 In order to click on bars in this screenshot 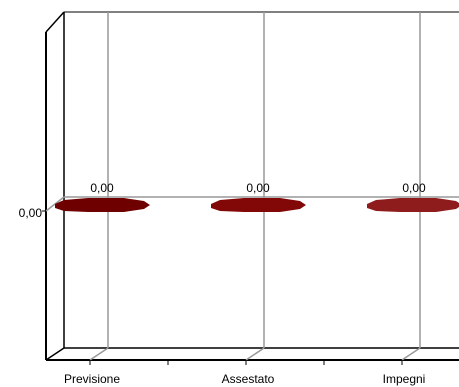, I will do `click(257, 205)`.